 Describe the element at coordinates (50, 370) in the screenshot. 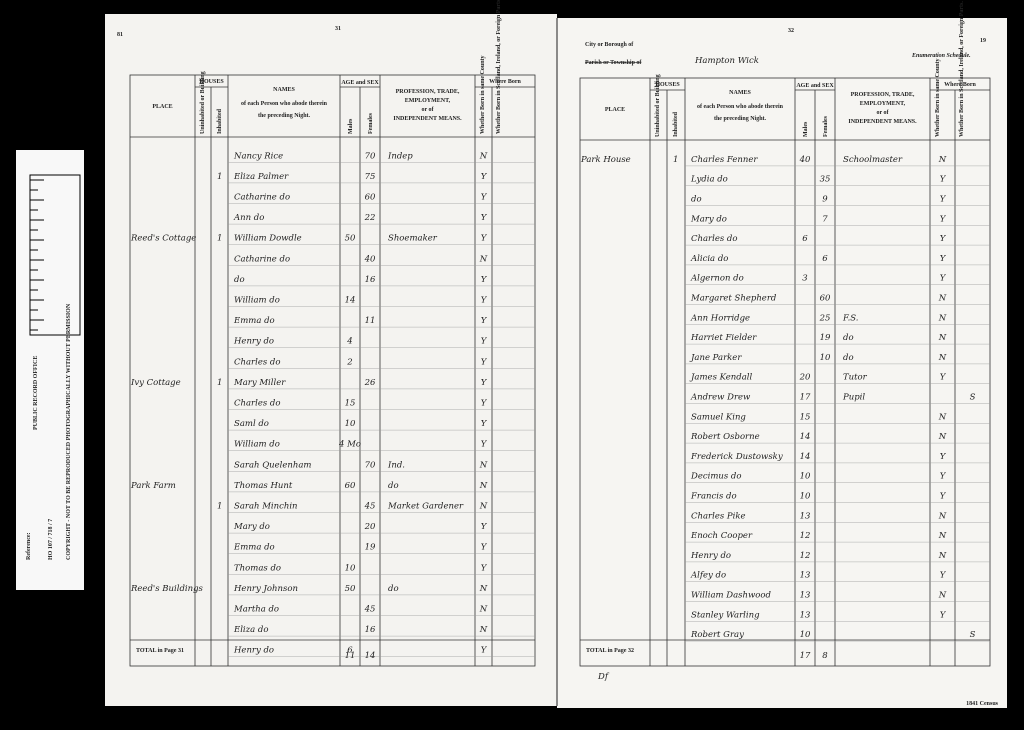

I see `reference-strip` at that location.